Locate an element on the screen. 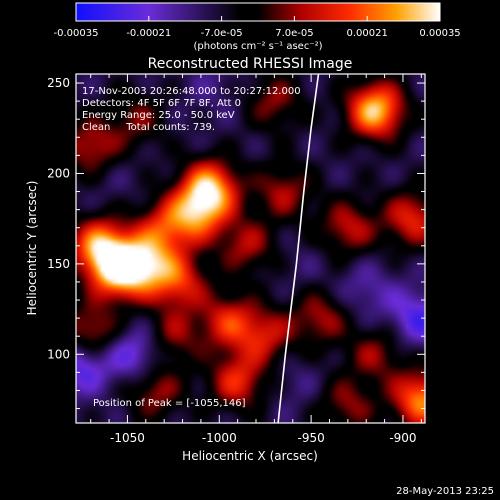 Image resolution: width=500 pixels, height=500 pixels. chart-title: Reconstructed RHESSI Image is located at coordinates (250, 64).